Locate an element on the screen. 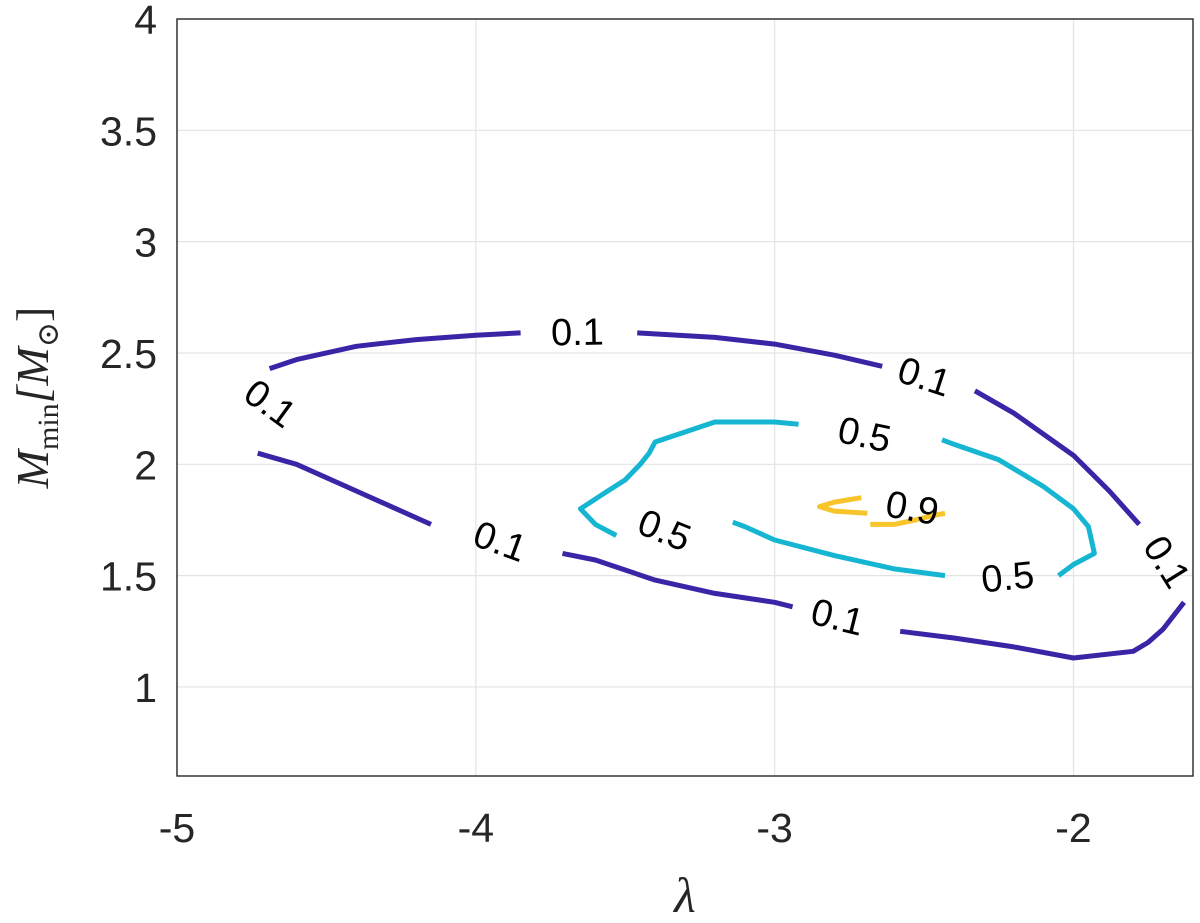 This screenshot has height=923, width=1200. x-tick-labels: -5 -4 -3 -2 is located at coordinates (625, 828).